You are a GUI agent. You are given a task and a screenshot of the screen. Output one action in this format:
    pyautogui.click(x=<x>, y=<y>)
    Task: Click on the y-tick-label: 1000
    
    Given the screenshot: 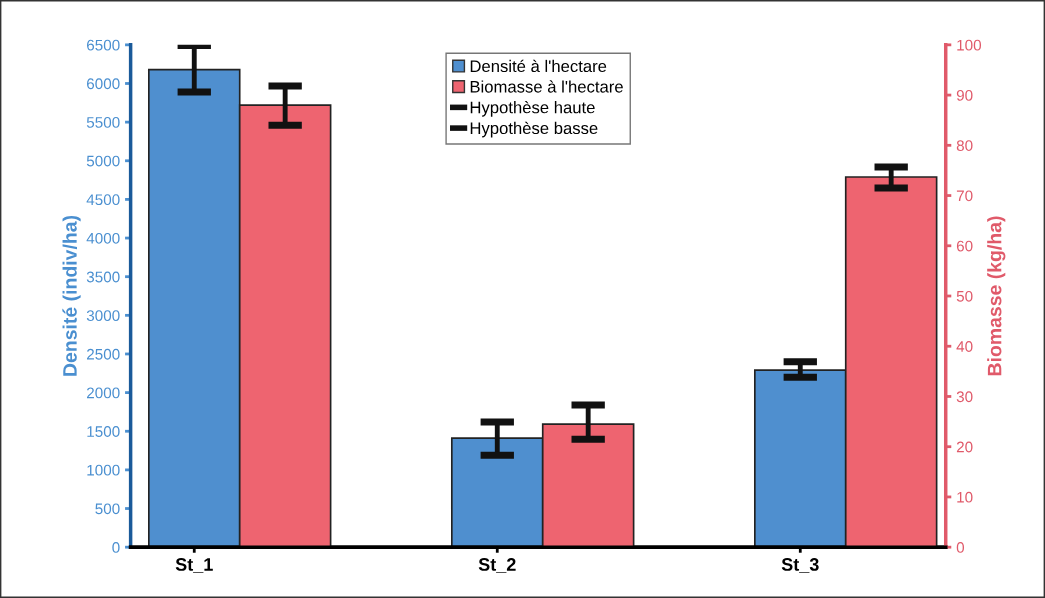 What is the action you would take?
    pyautogui.click(x=103, y=470)
    